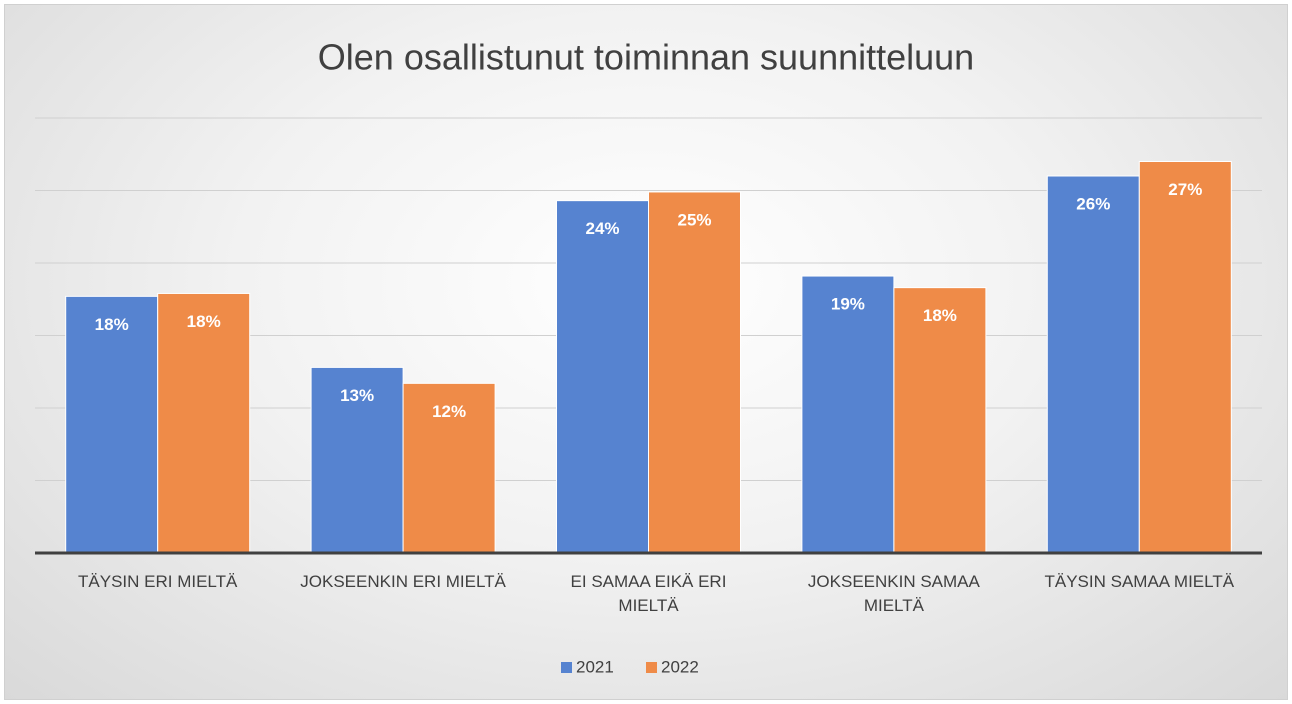 This screenshot has width=1292, height=704. What do you see at coordinates (1139, 581) in the screenshot?
I see `x-tick-label: TÄYSIN SAMAA MIELTÄ` at bounding box center [1139, 581].